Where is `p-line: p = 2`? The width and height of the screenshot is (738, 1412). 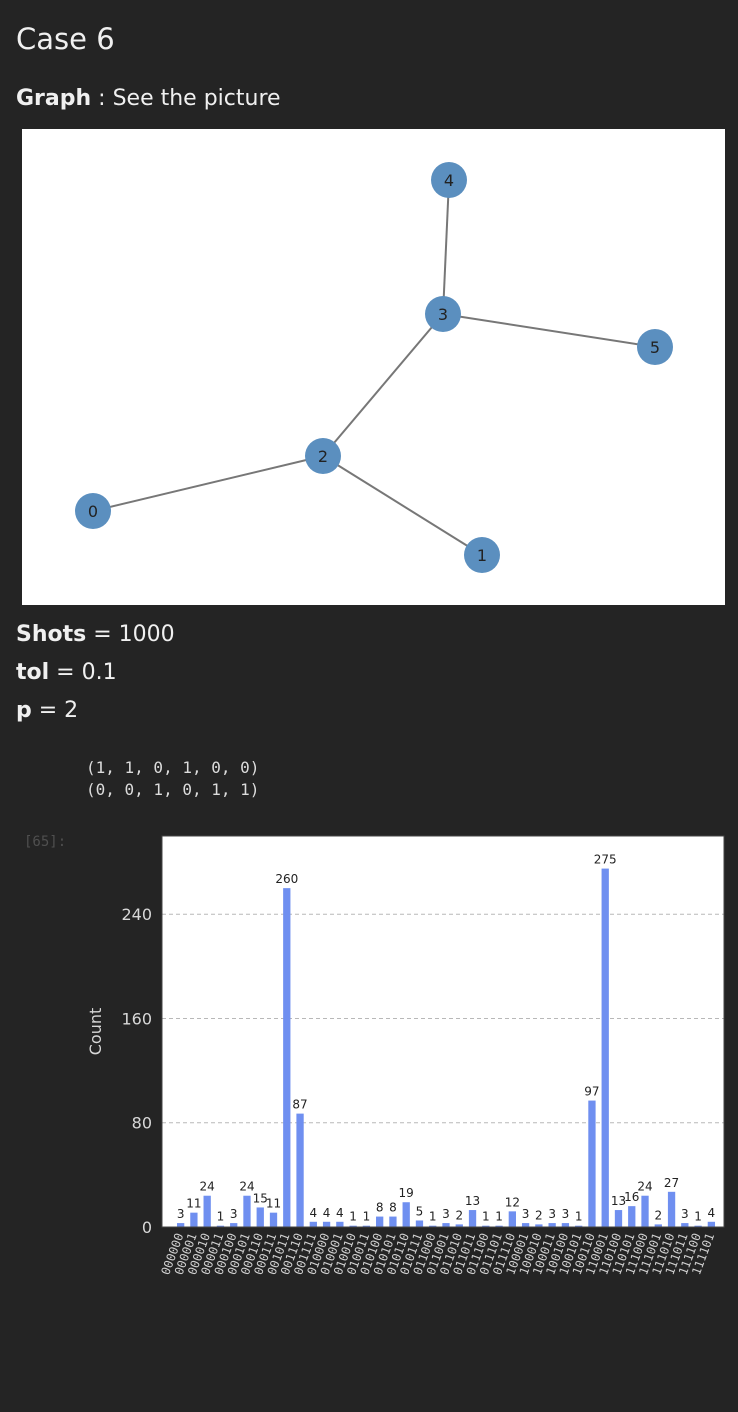
p-line: p = 2 is located at coordinates (47, 710).